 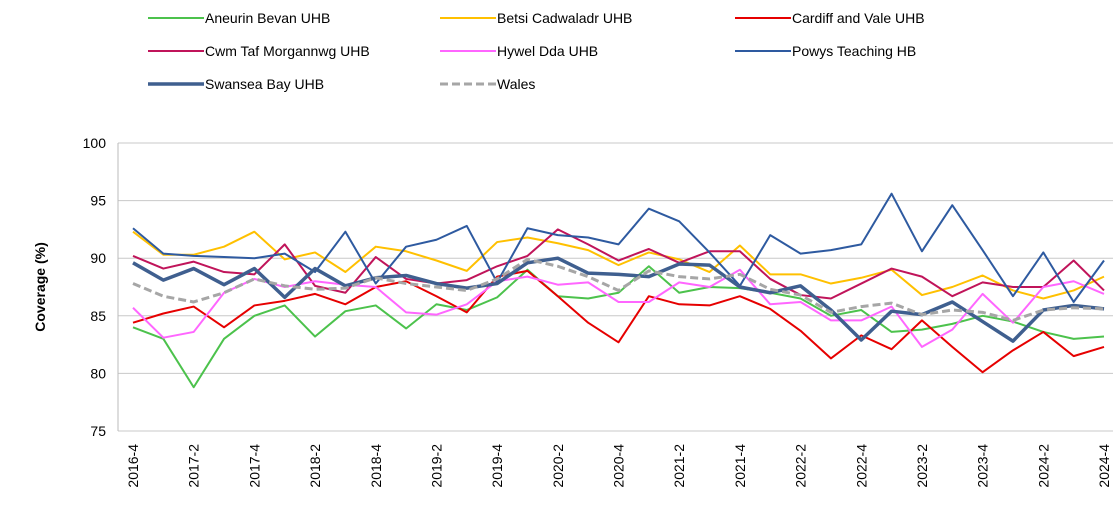 I want to click on x-tick-label: 2019-2, so click(x=436, y=466).